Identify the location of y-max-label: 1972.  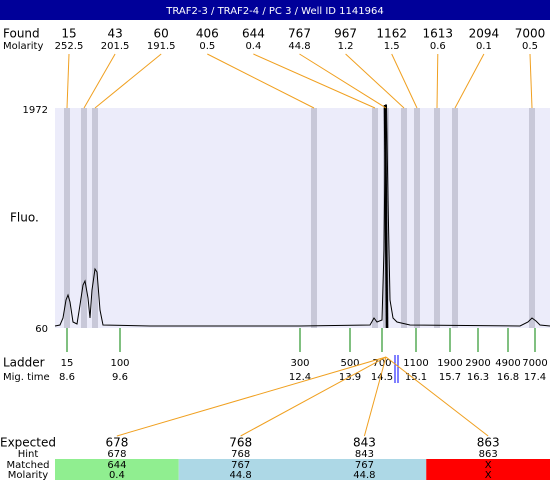
(35, 110).